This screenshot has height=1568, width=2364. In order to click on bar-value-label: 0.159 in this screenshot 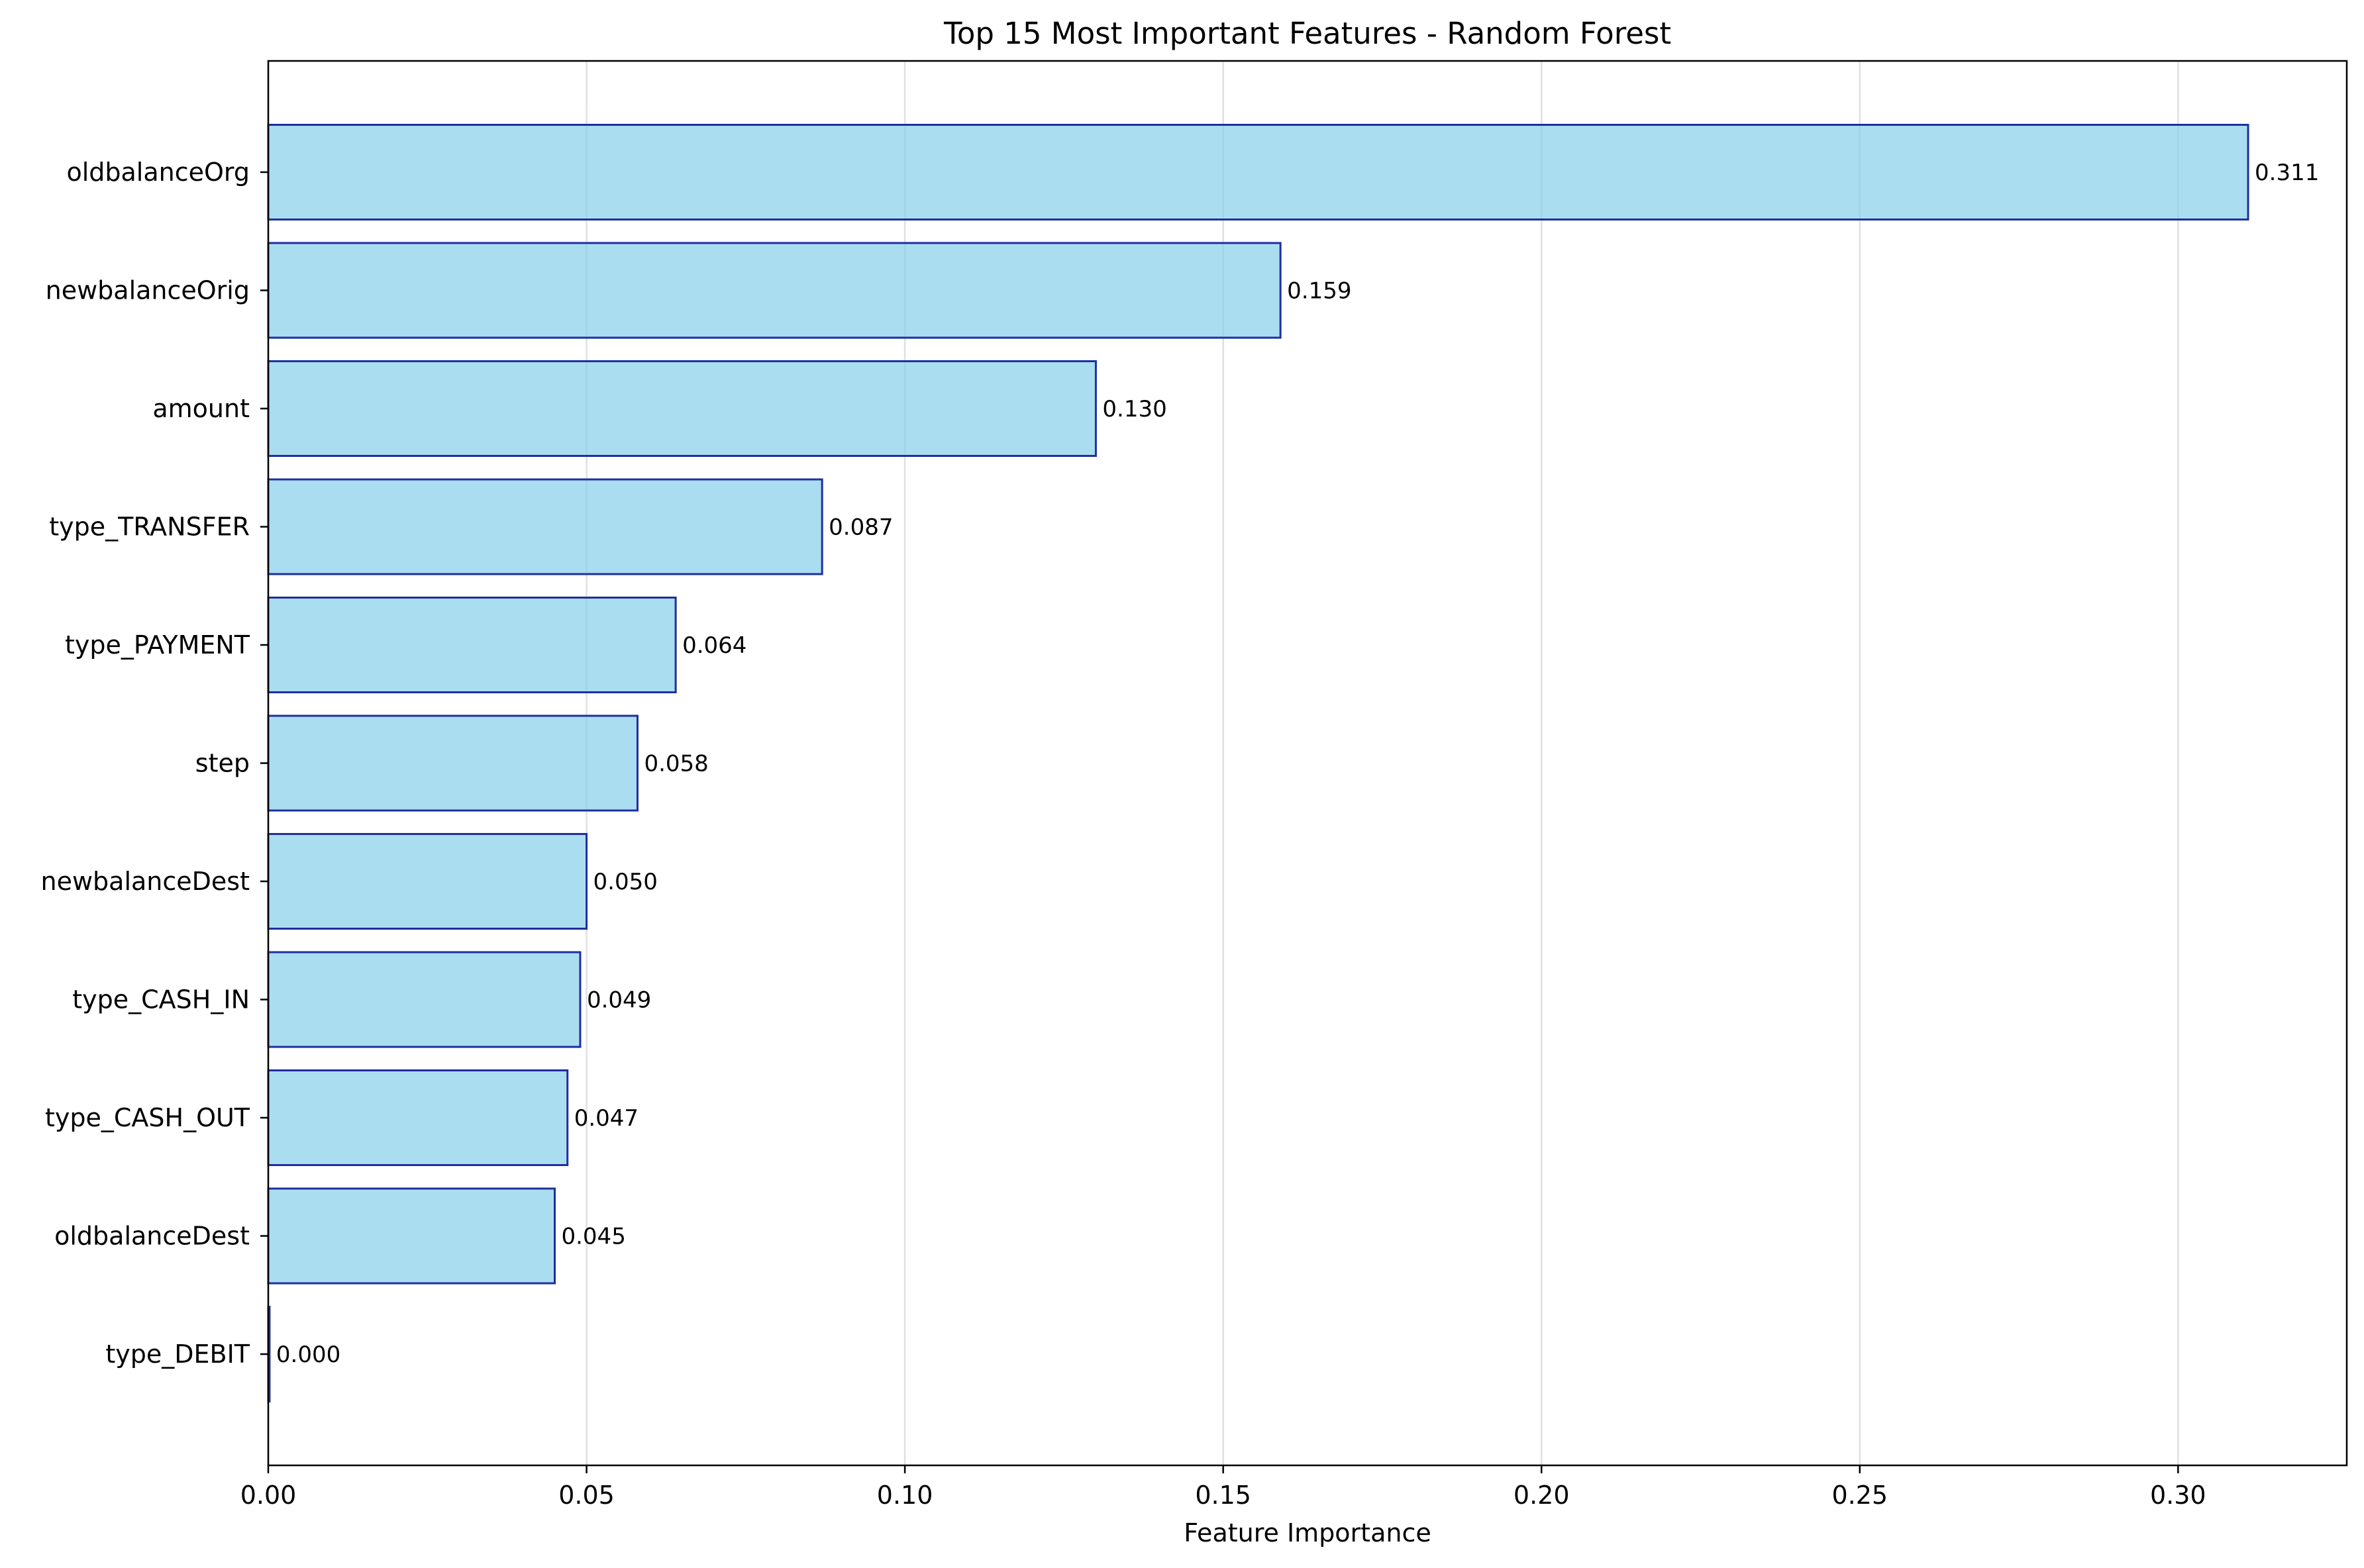, I will do `click(1319, 291)`.